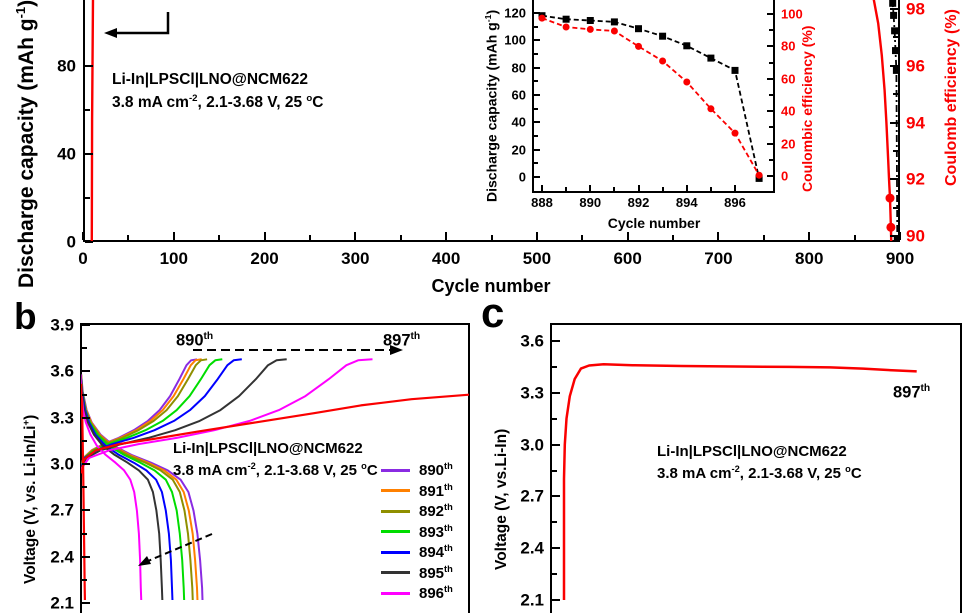 Image resolution: width=976 pixels, height=613 pixels. I want to click on panel-c-897-label: 897th, so click(911, 392).